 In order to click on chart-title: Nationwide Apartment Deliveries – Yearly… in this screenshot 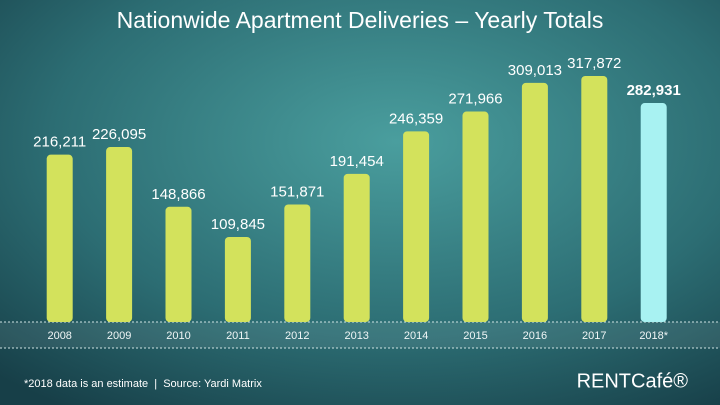, I will do `click(360, 20)`.